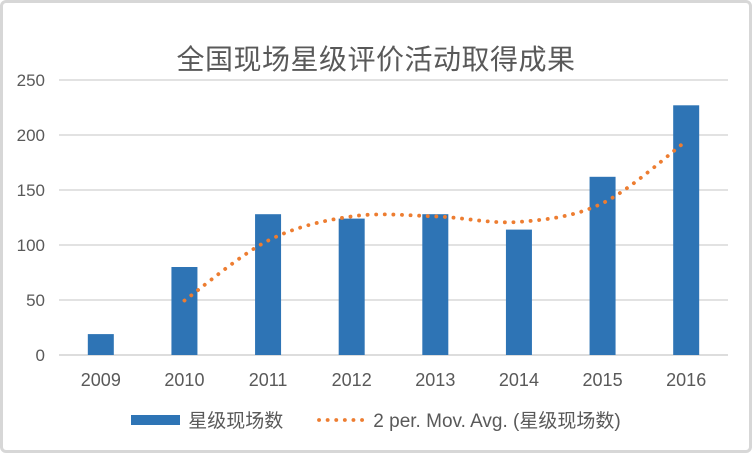  I want to click on bar-series-swatch-icon, so click(156, 419).